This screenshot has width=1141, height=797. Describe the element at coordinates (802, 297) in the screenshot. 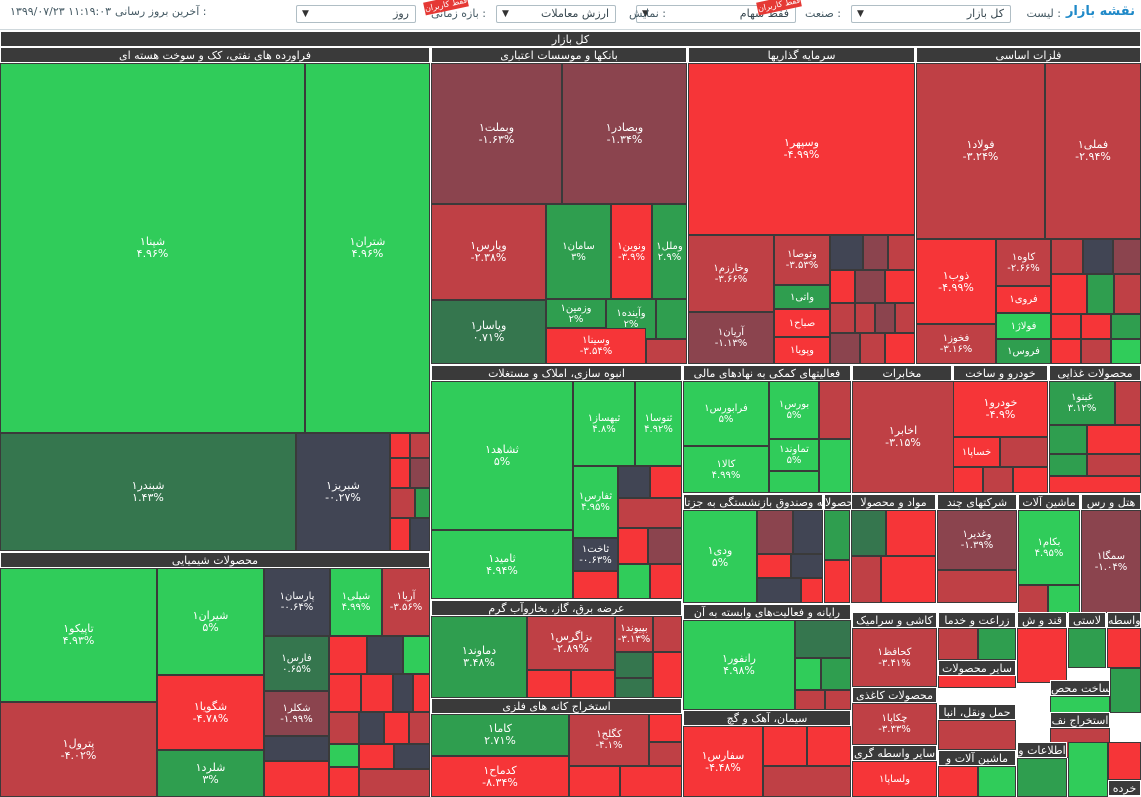

I see `stock-tile: واتی۱` at that location.